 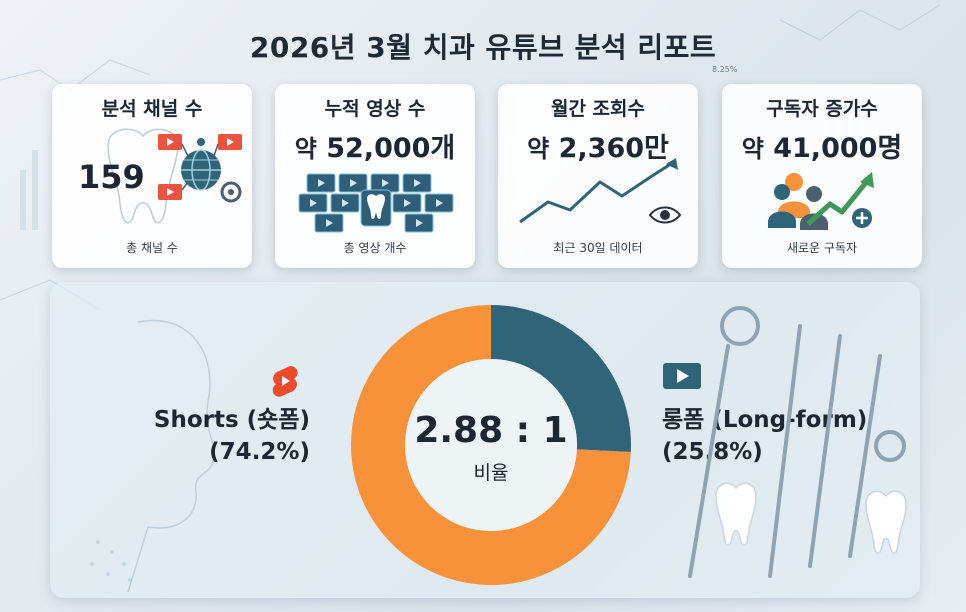 I want to click on card-channels-title: 분석 채널 수, so click(x=152, y=109).